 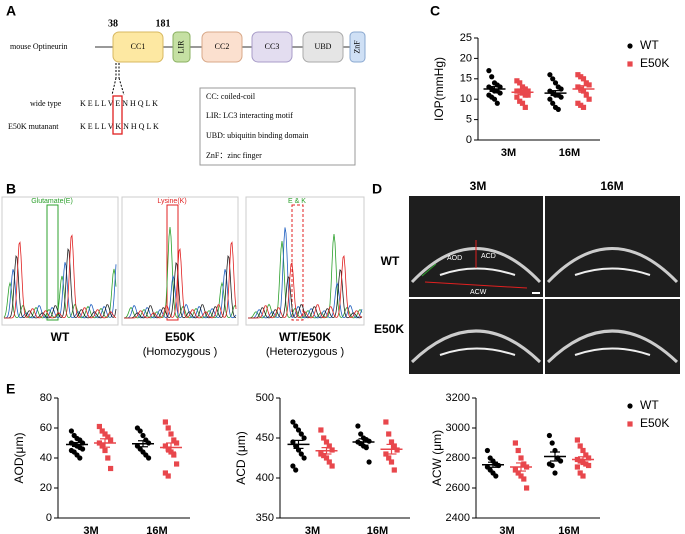 I want to click on panel-label: B, so click(x=11, y=189).